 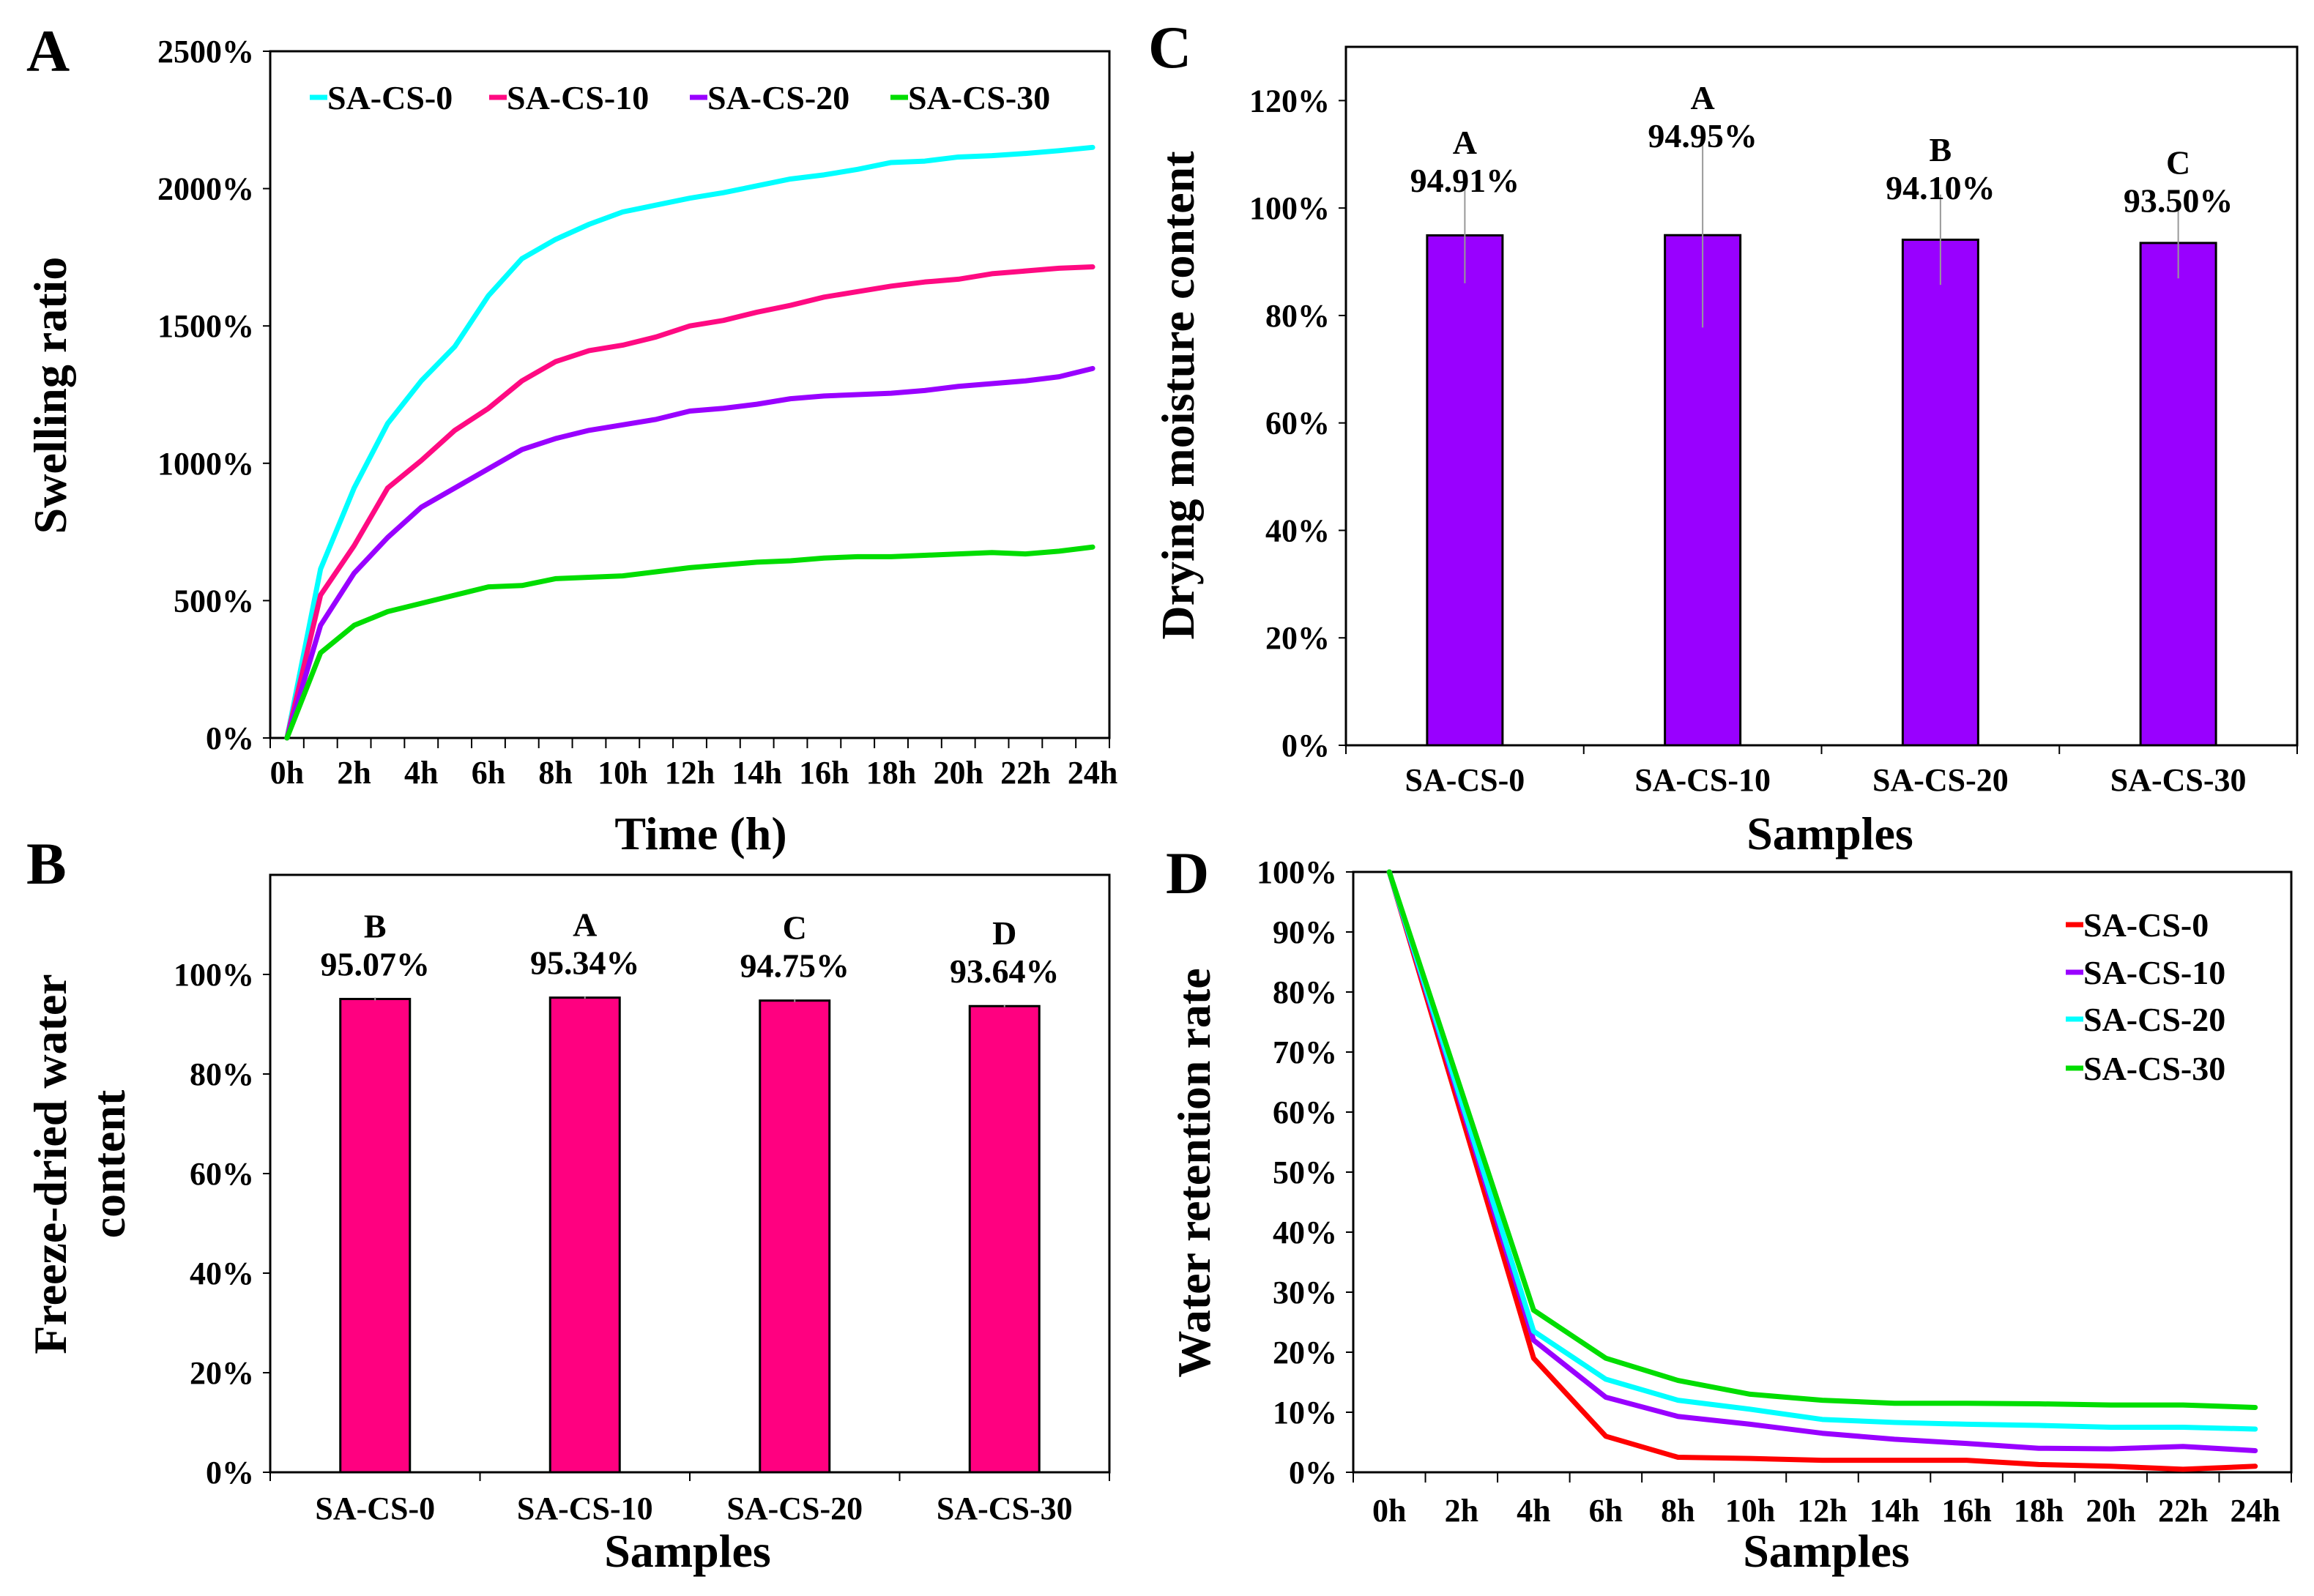 I want to click on y-axis-title-b: content, so click(x=109, y=1163).